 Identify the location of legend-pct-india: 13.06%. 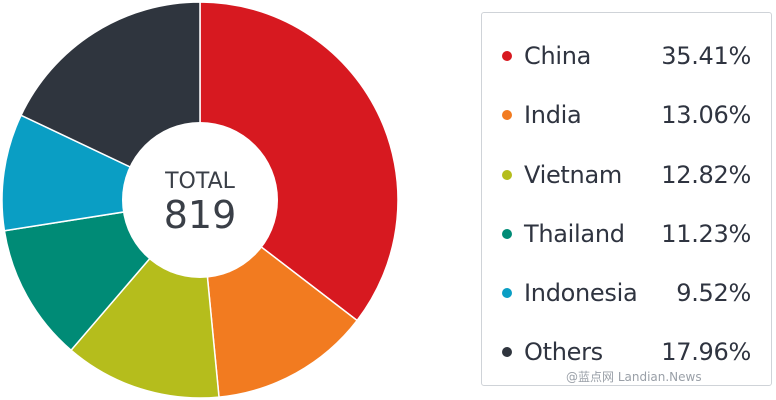
(706, 115).